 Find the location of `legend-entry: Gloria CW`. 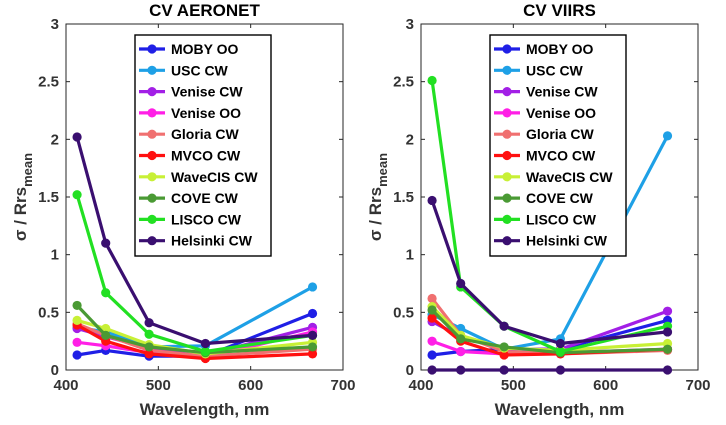

legend-entry: Gloria CW is located at coordinates (560, 134).